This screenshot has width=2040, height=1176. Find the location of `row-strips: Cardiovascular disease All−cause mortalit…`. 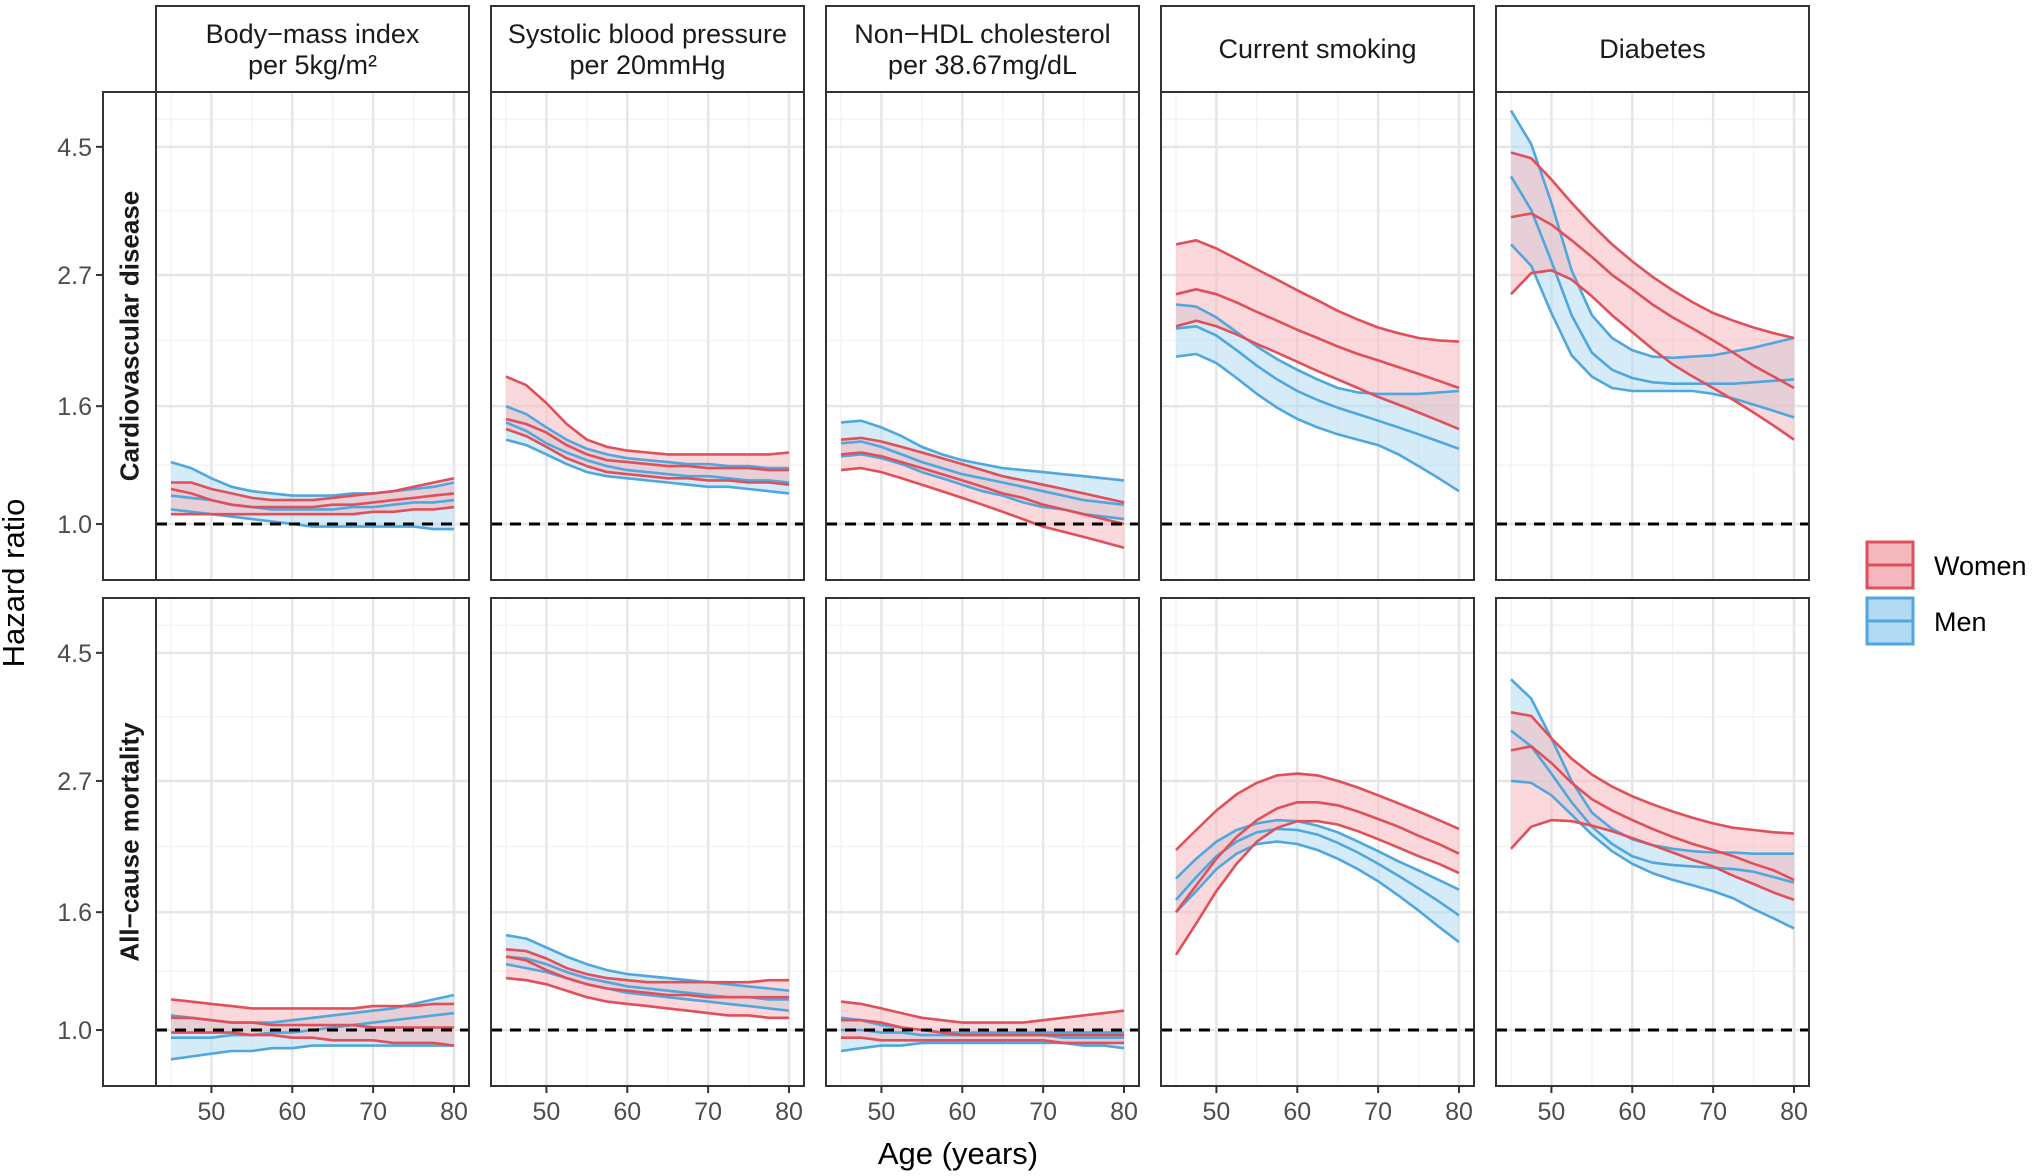

row-strips: Cardiovascular disease All−cause mortalit… is located at coordinates (129, 589).